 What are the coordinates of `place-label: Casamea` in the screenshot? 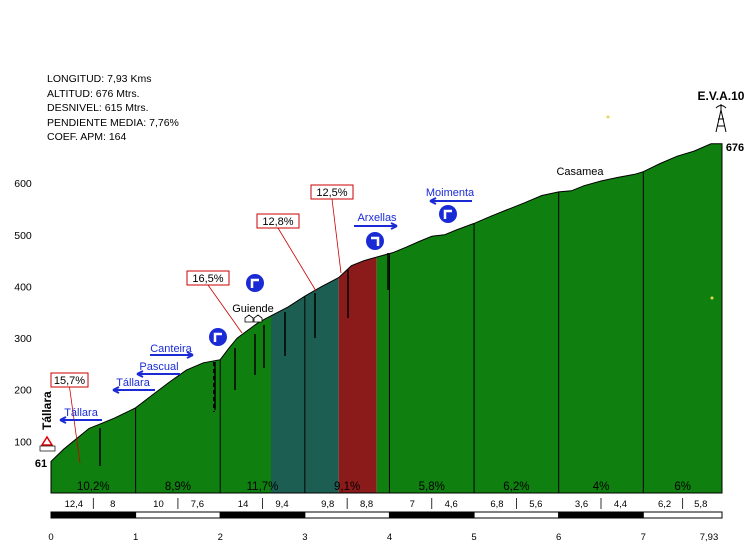 It's located at (580, 172).